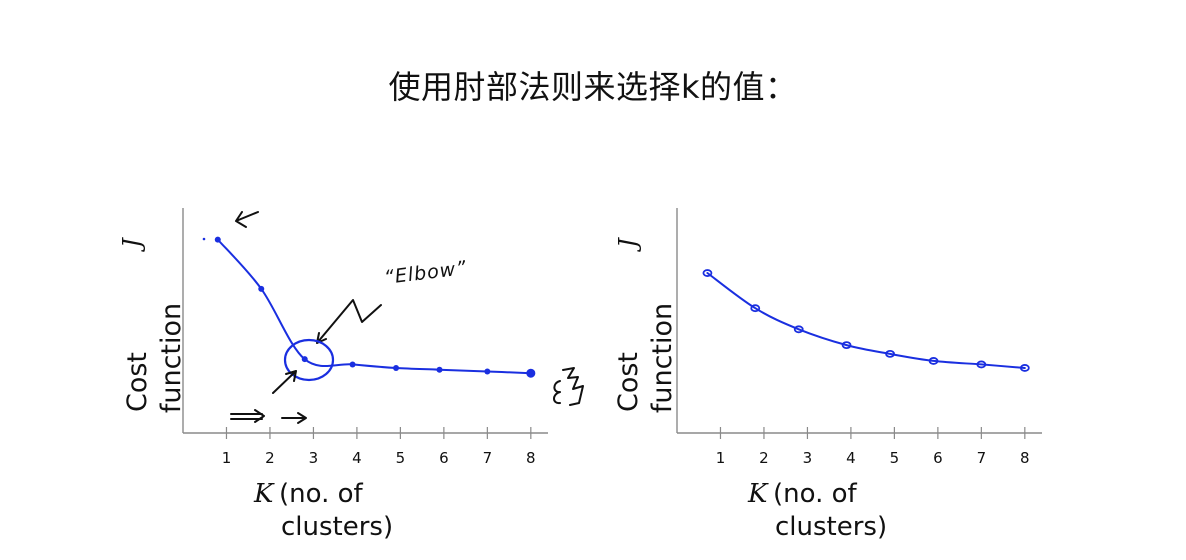 This screenshot has width=1186, height=560. I want to click on handwritten-annotations: “Elbow”, so click(393, 317).